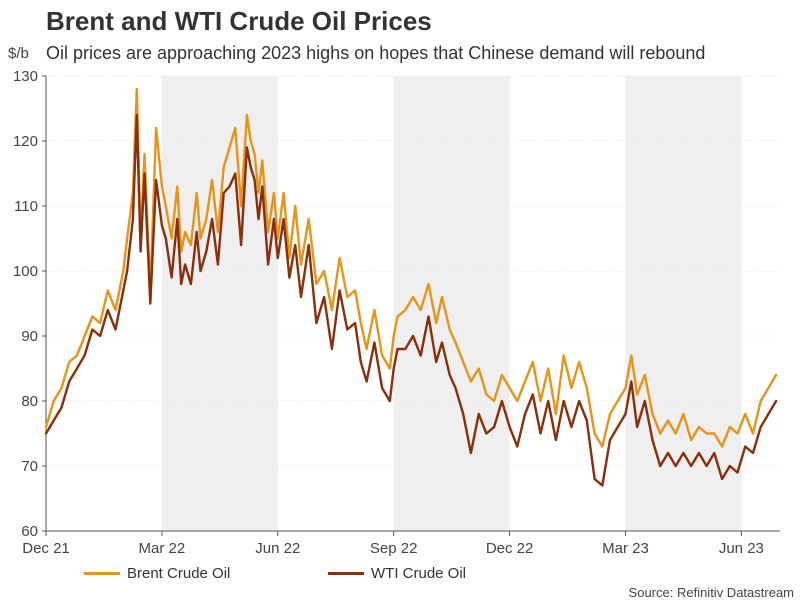 The height and width of the screenshot is (605, 806). I want to click on y-tick-label-110: 110, so click(26, 206).